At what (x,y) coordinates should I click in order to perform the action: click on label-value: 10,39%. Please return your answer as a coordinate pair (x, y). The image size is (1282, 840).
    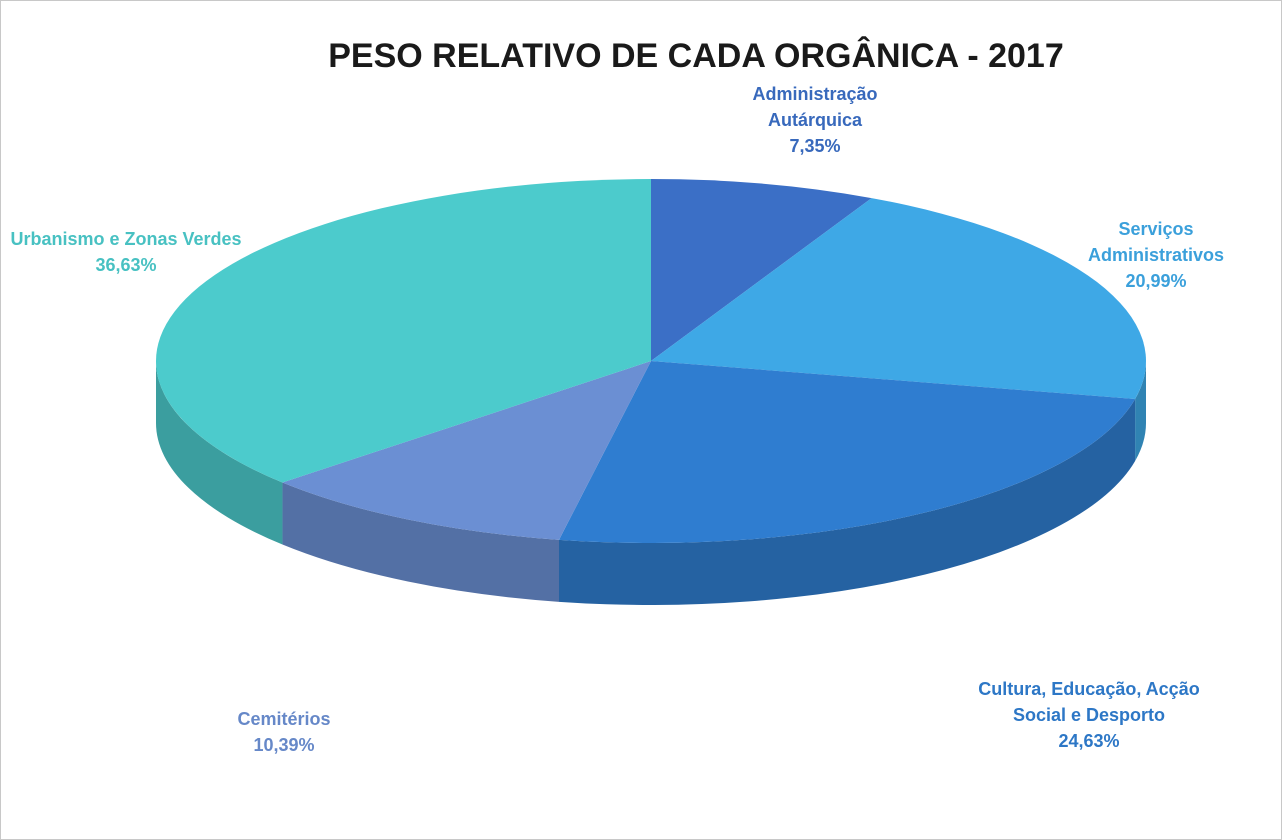
    Looking at the image, I should click on (284, 745).